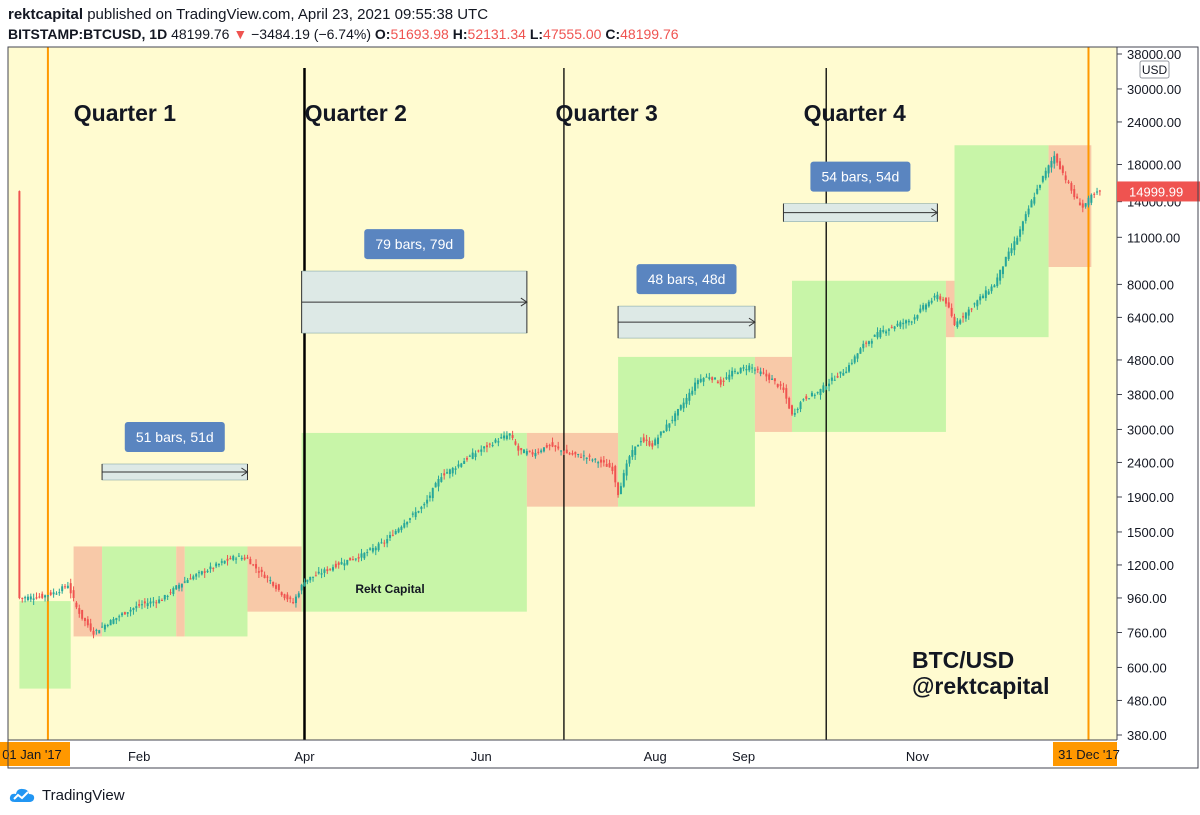 The width and height of the screenshot is (1200, 815). I want to click on price-tick-label: 600.00, so click(1147, 667).